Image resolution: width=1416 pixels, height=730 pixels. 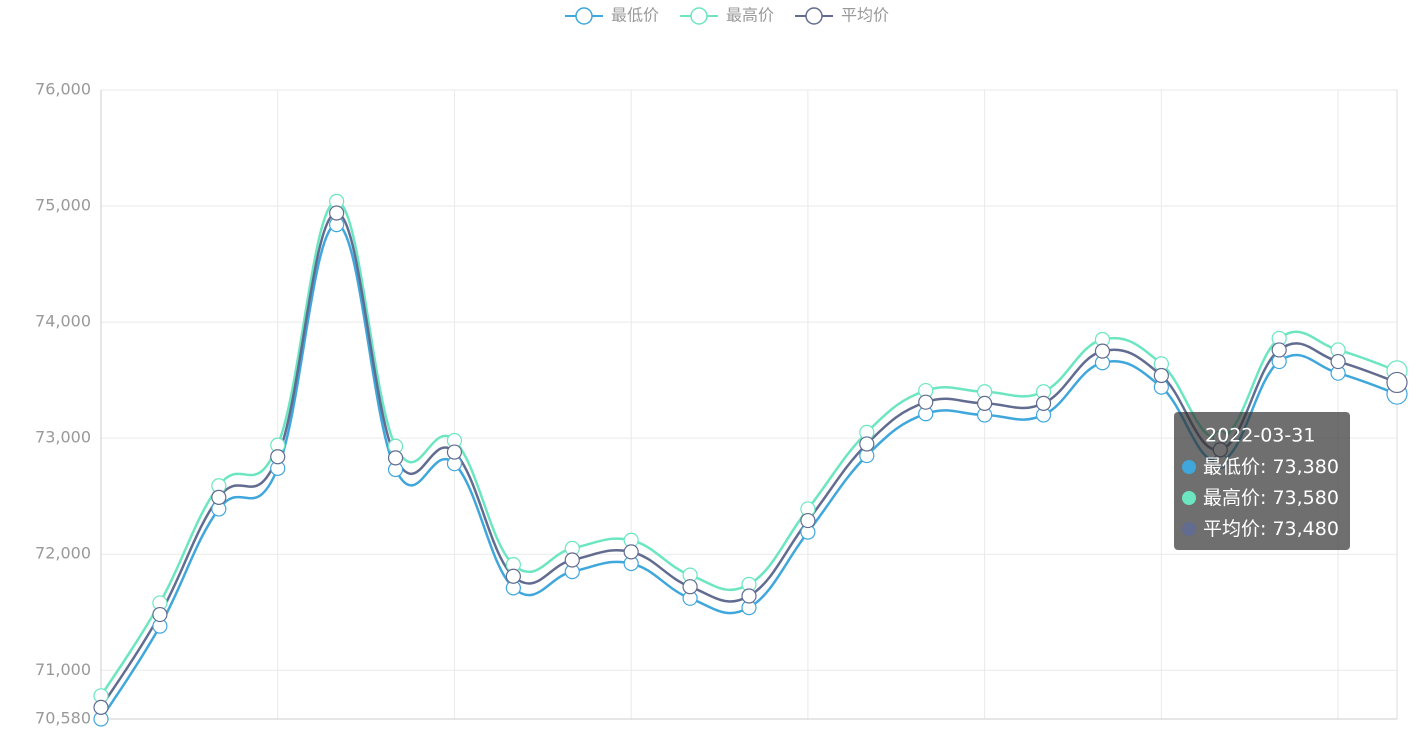 I want to click on tooltip-row: 平均价: 73,480, so click(x=1271, y=529).